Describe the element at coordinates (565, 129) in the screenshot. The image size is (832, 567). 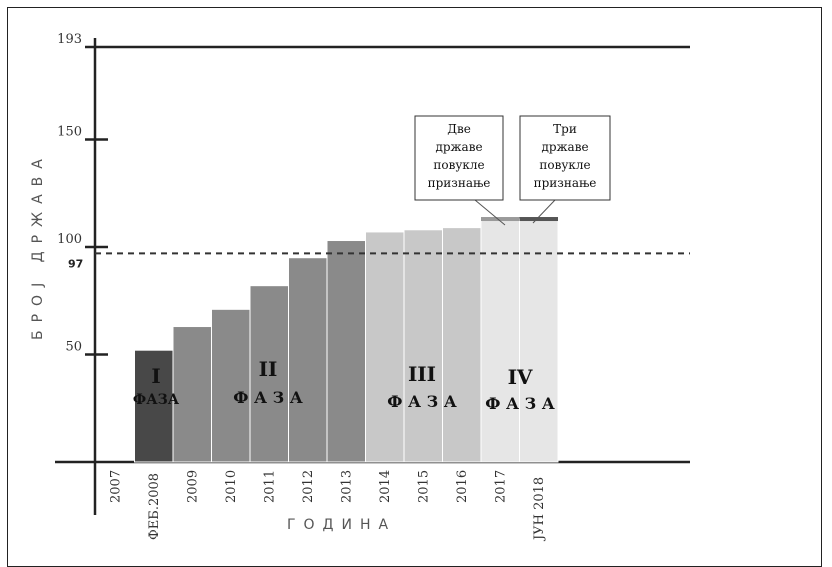
I see `callout-1-line-0: Три` at that location.